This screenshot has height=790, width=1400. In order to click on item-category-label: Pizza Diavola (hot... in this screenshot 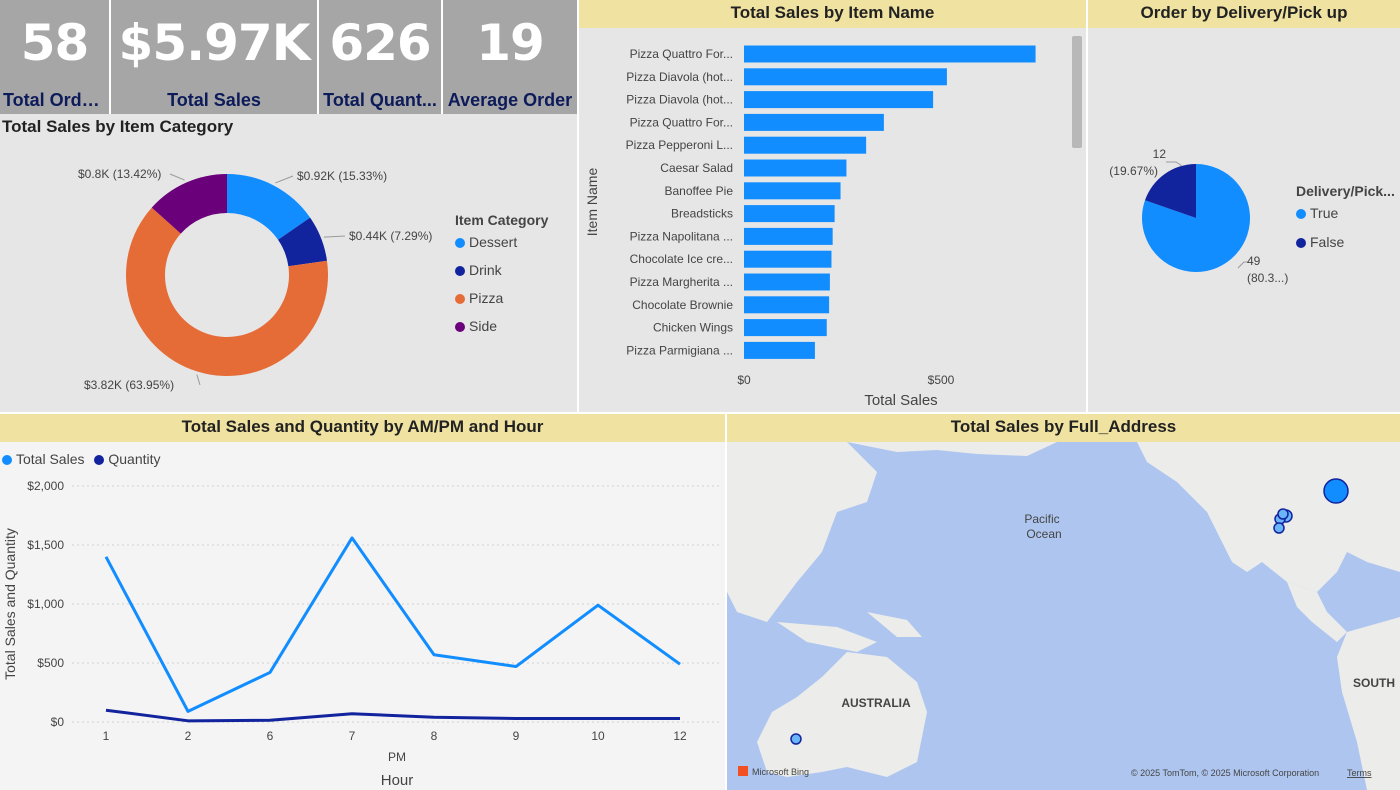, I will do `click(679, 77)`.